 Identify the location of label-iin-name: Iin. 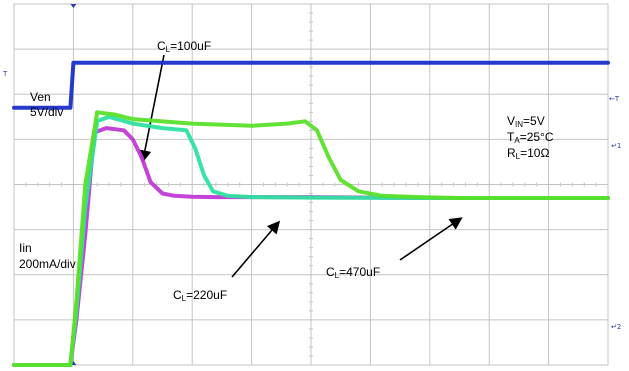
(25, 248).